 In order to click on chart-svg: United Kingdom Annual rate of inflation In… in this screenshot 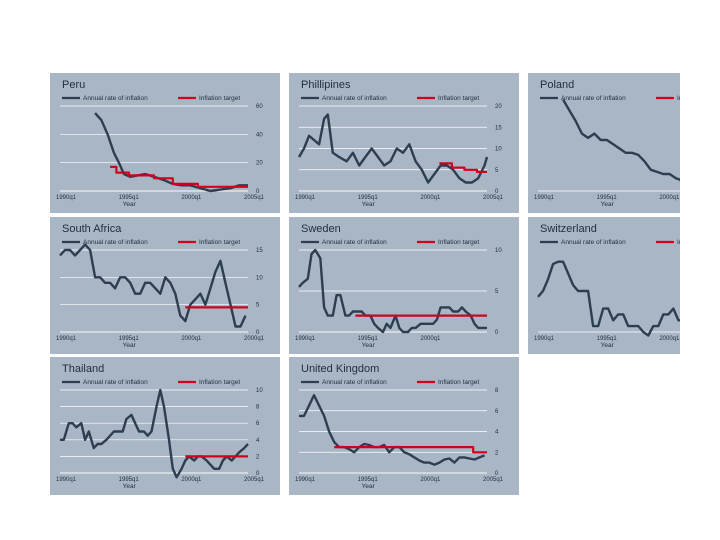, I will do `click(399, 426)`.